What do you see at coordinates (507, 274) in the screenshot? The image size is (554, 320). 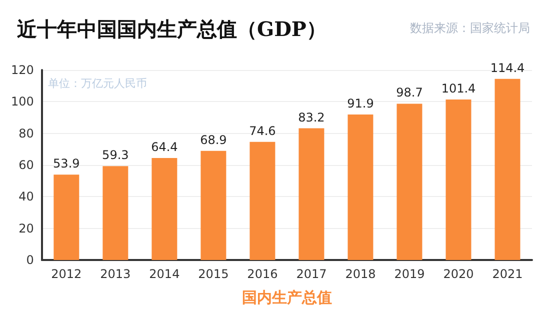 I see `x-tick-label: 2021` at bounding box center [507, 274].